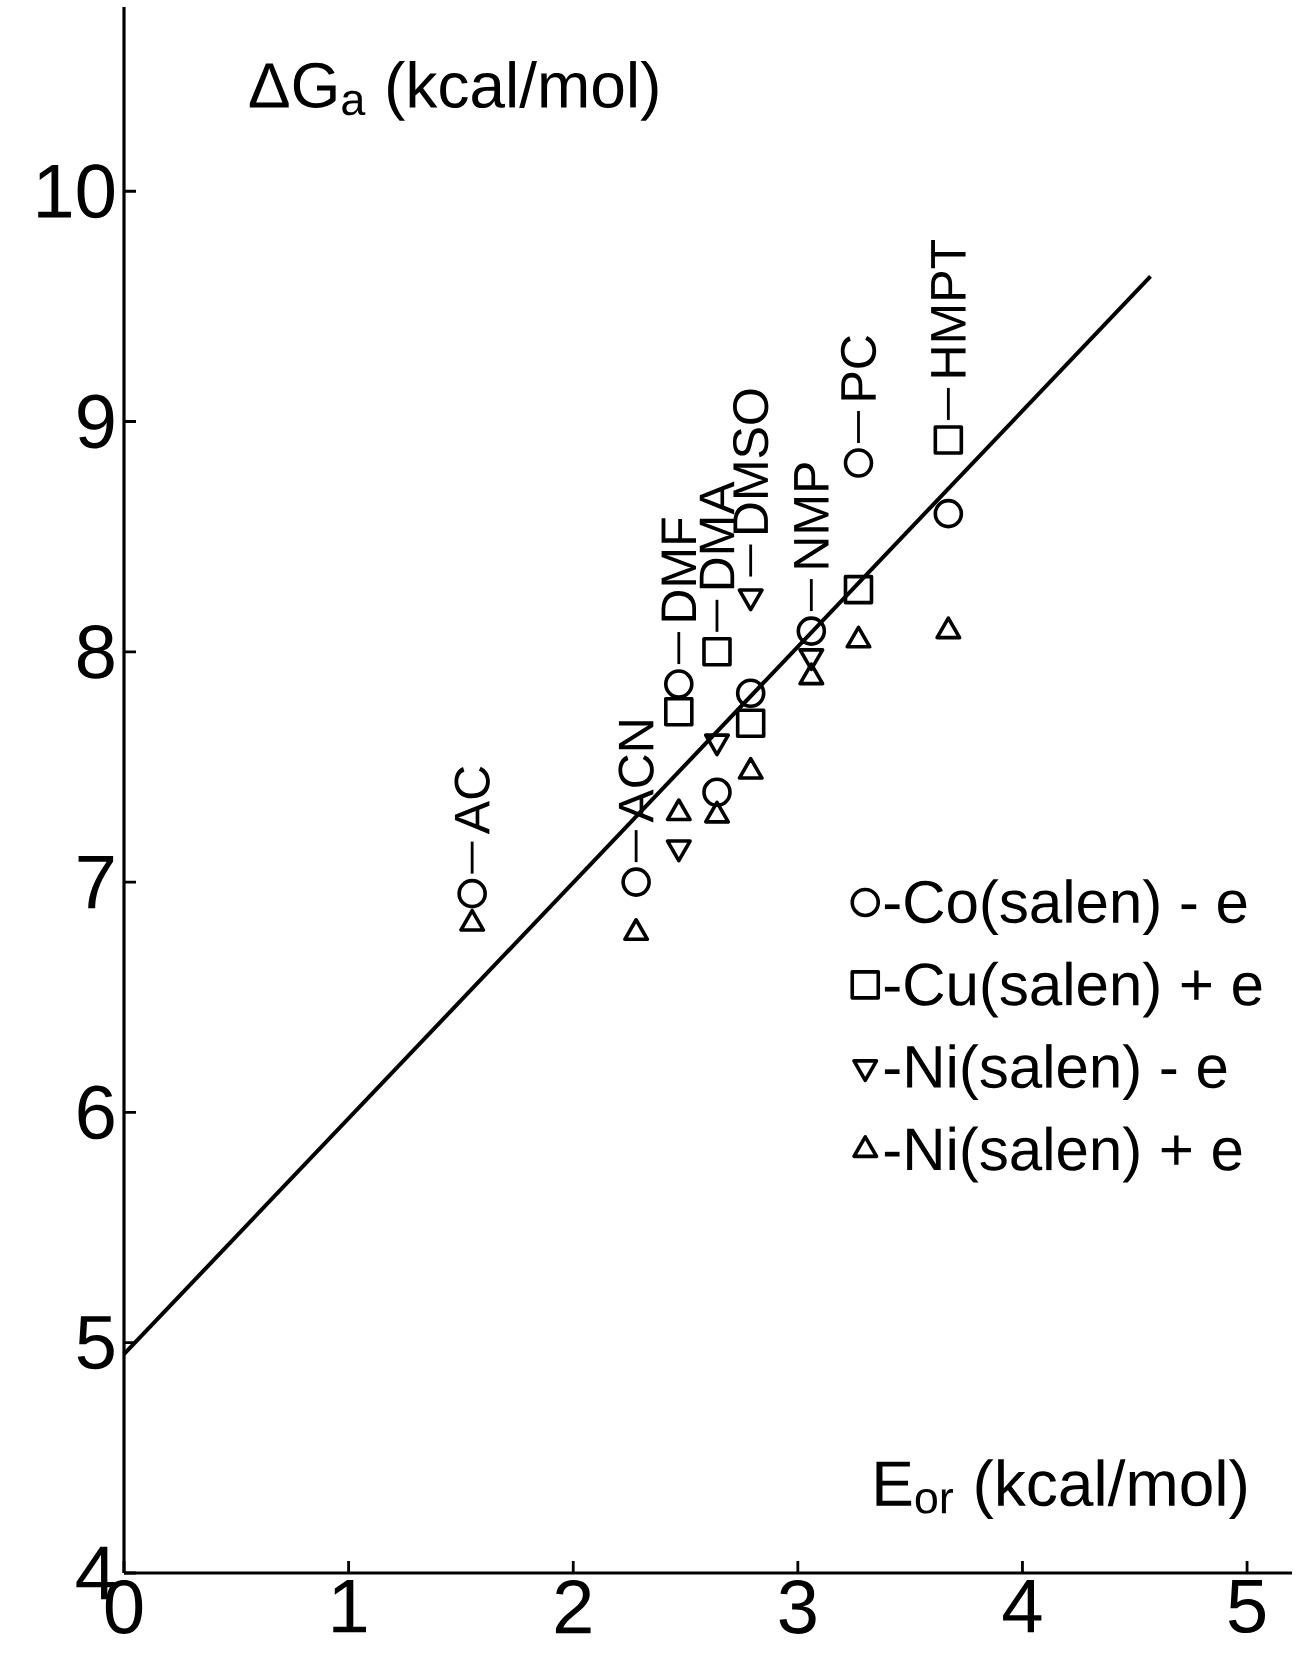 The image size is (1308, 1669). I want to click on y-axis-title: ΔG$_{a}$ (kcal/mol), so click(453, 91).